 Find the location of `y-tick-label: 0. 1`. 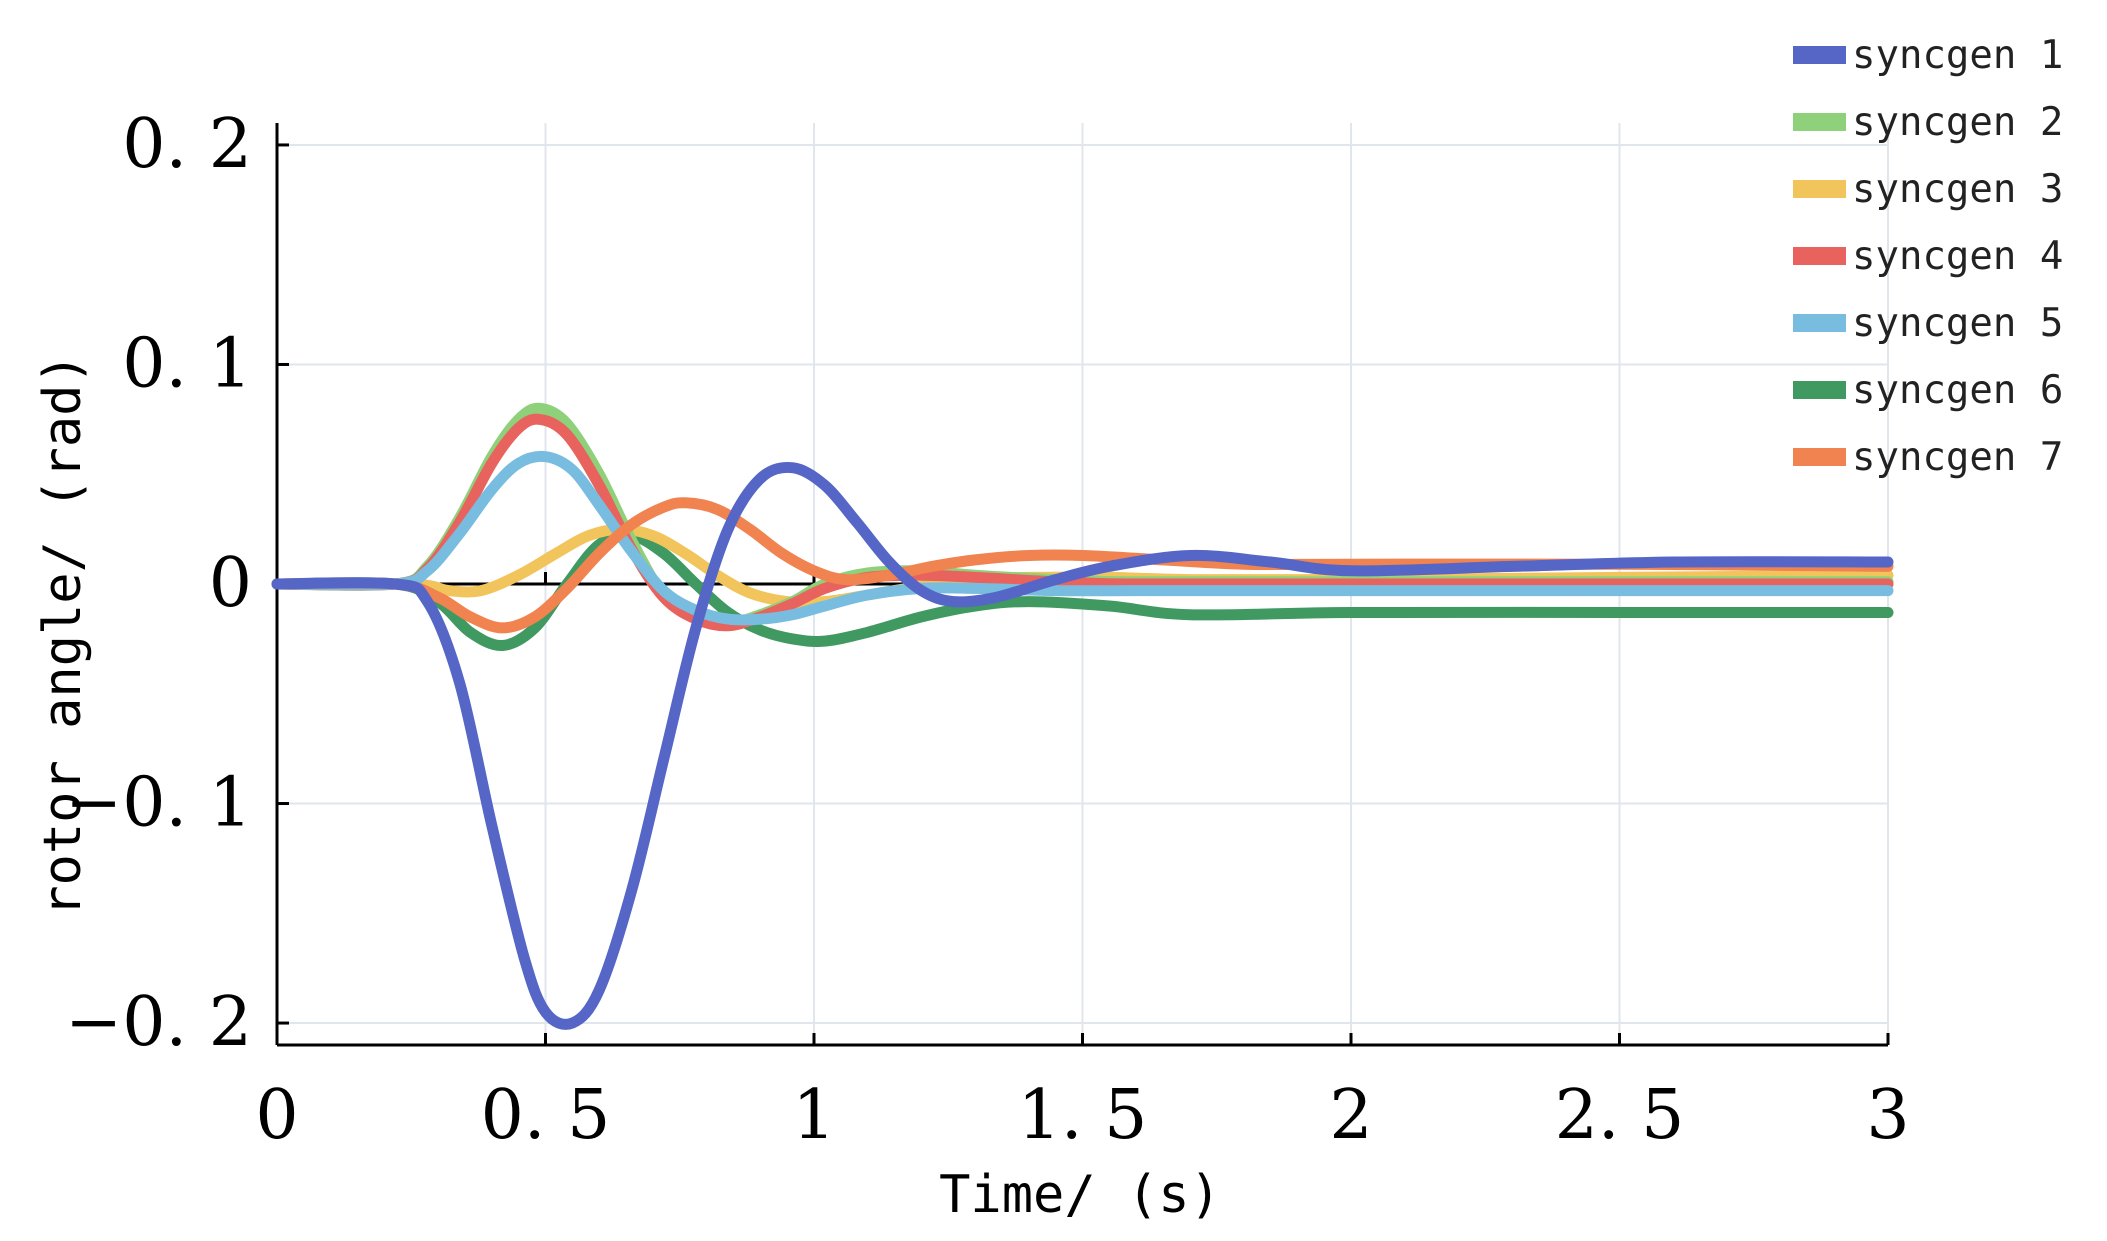

y-tick-label: 0. 1 is located at coordinates (187, 363).